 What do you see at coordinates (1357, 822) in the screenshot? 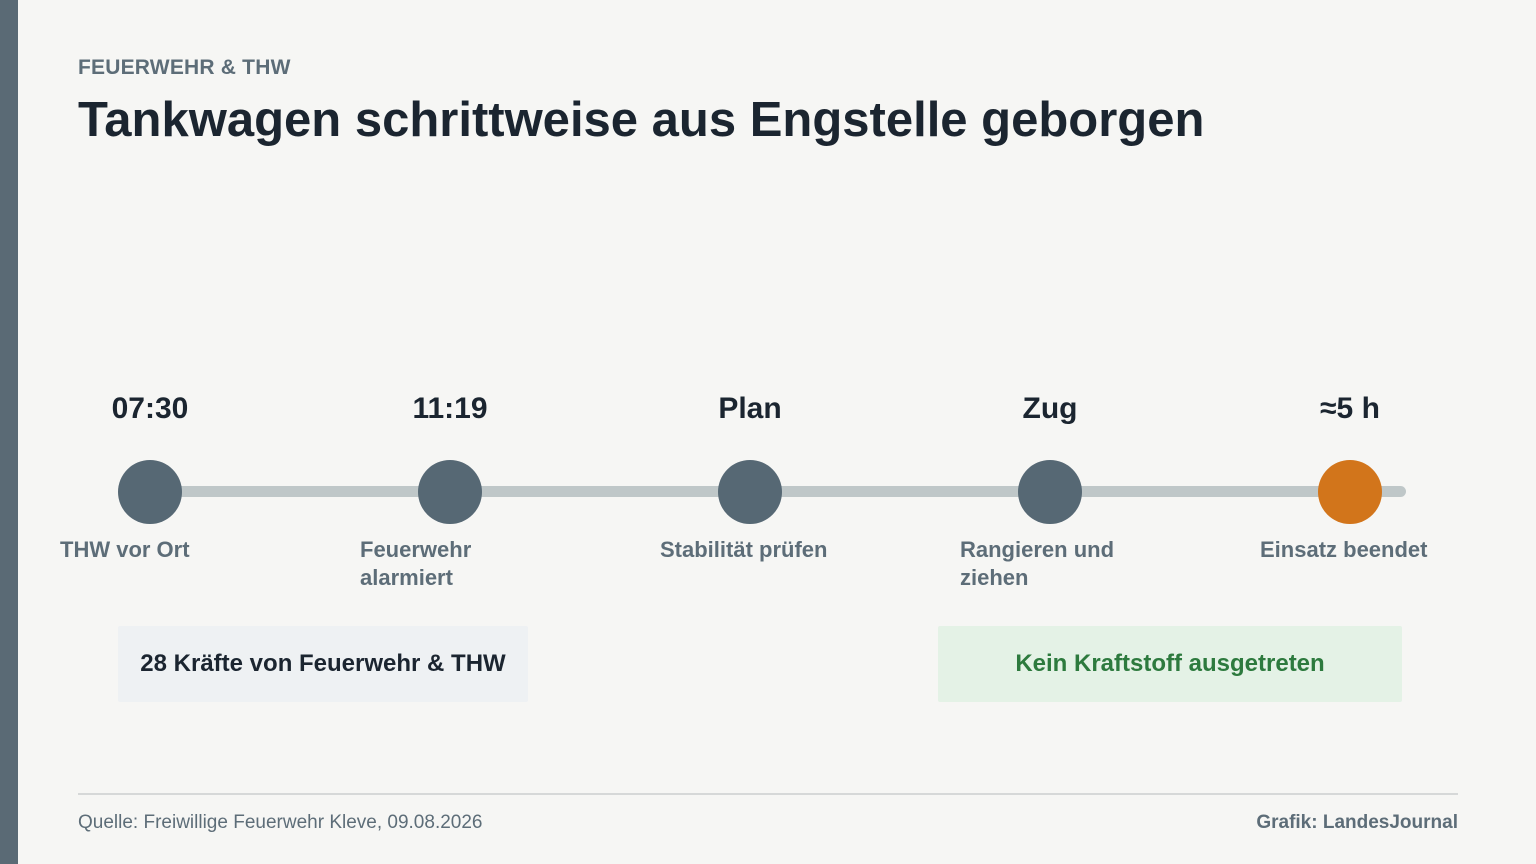
I see `graphic-credit: Grafik: LandesJournal` at bounding box center [1357, 822].